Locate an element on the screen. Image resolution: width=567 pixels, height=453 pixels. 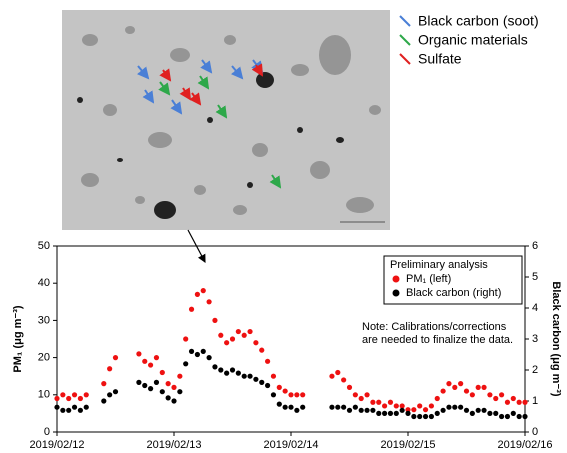
legend-box is located at coordinates (453, 280).